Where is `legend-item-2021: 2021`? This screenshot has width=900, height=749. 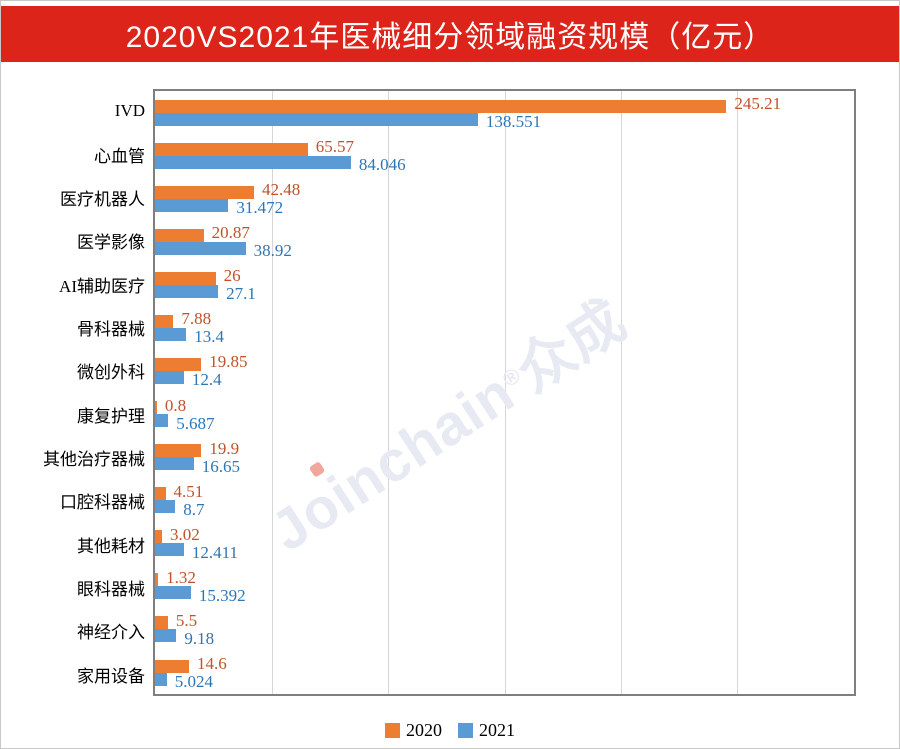
legend-item-2021: 2021 is located at coordinates (486, 730).